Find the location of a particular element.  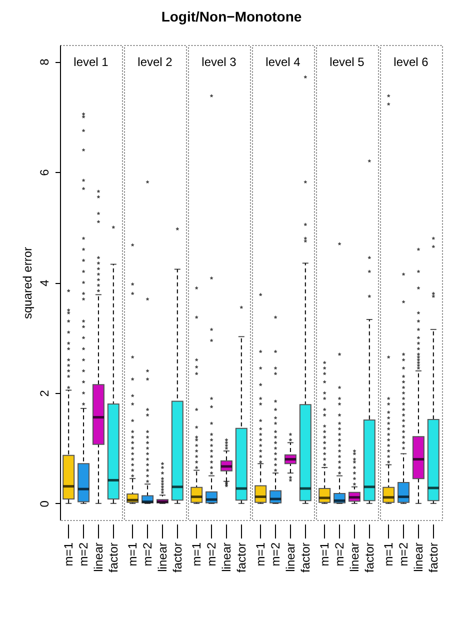

y-tick-label: 4 is located at coordinates (45, 282).